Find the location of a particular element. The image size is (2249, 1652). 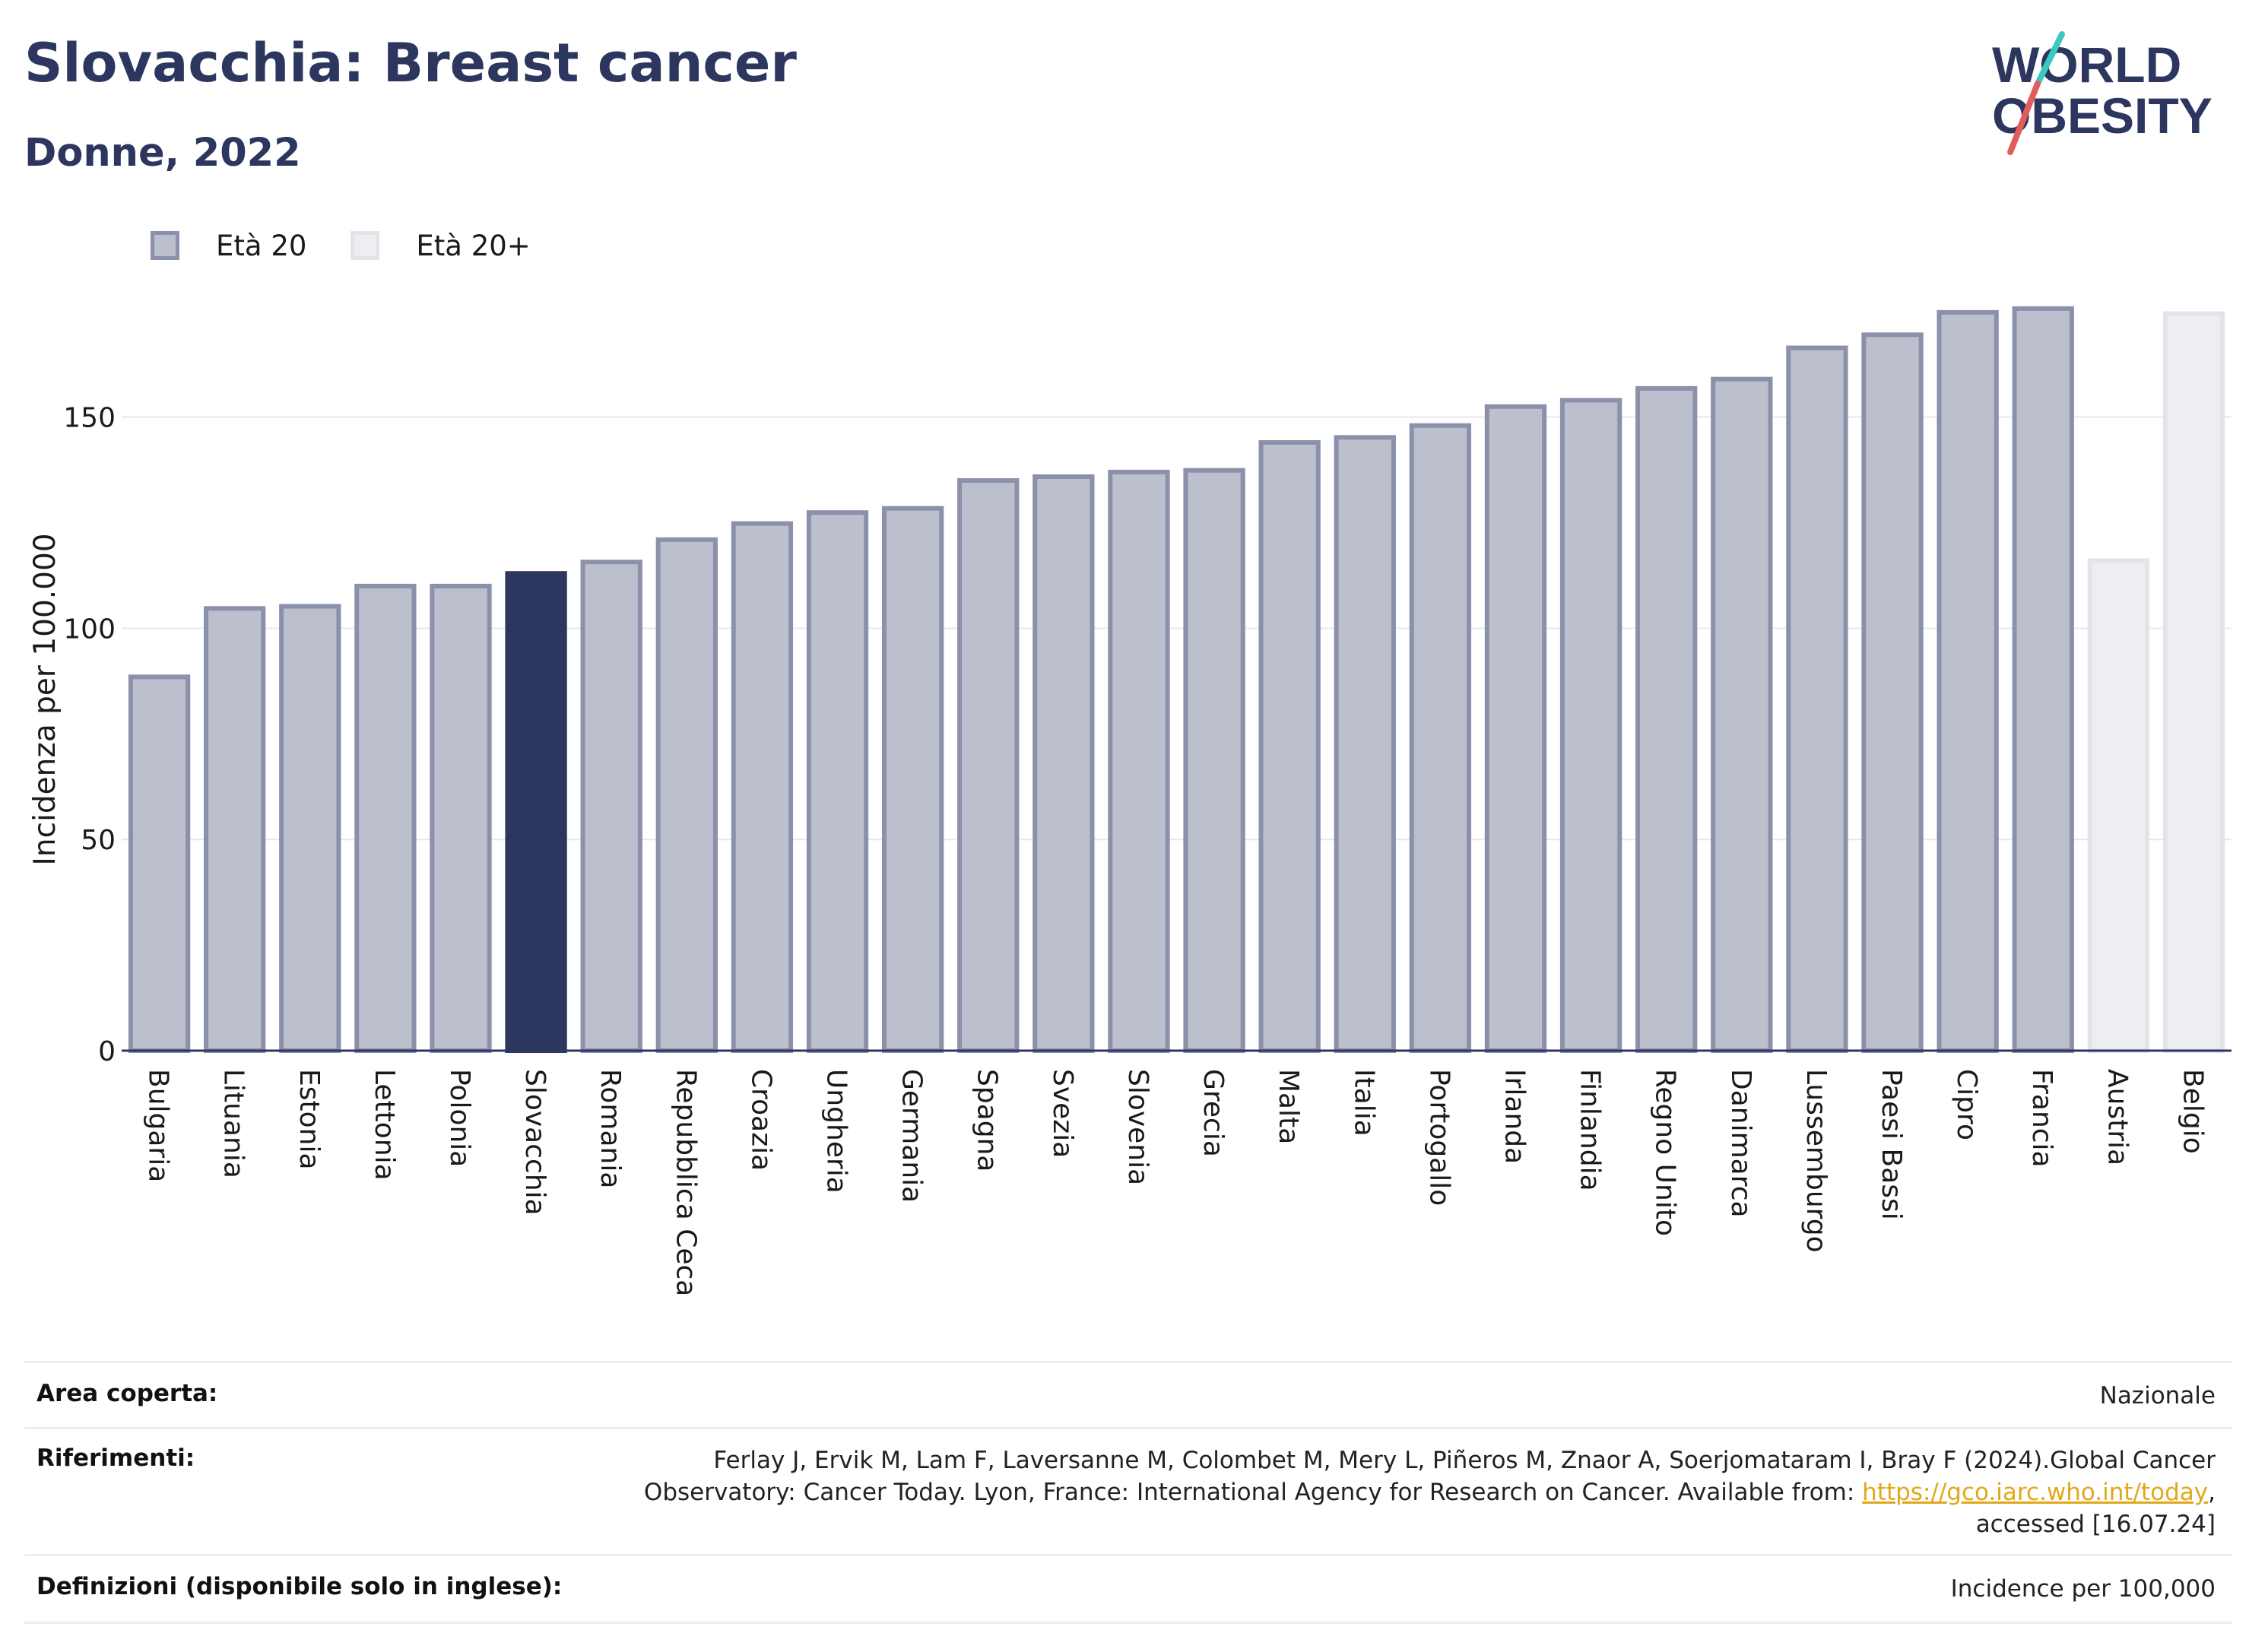

y-axis-title: Incidenza per 100.000 is located at coordinates (45, 699).